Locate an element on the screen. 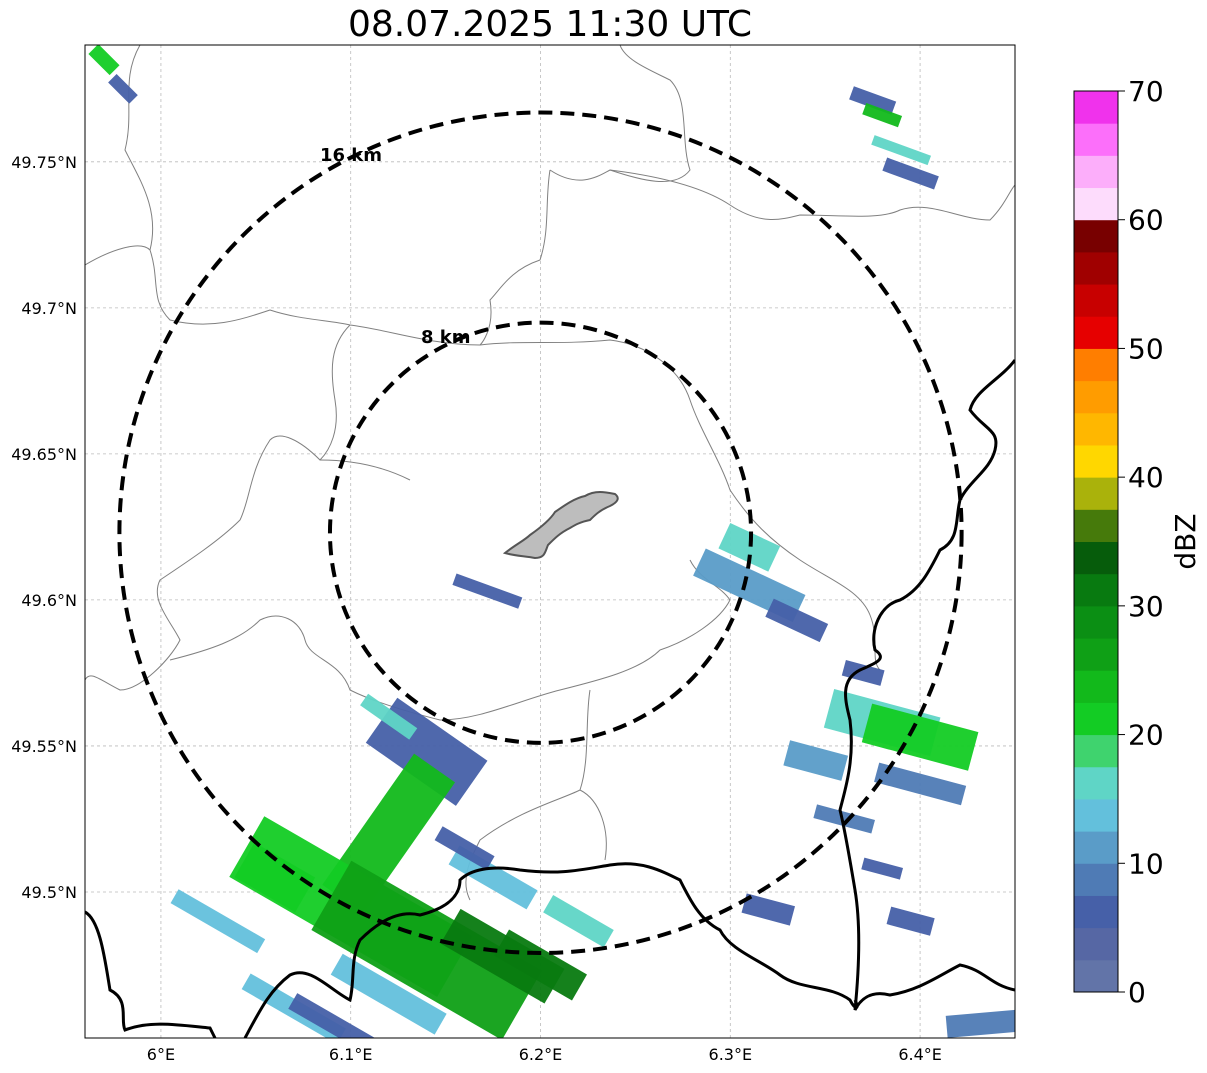 Image resolution: width=1207 pixels, height=1073 pixels. y-tick-label: 49.65°N is located at coordinates (44, 454).